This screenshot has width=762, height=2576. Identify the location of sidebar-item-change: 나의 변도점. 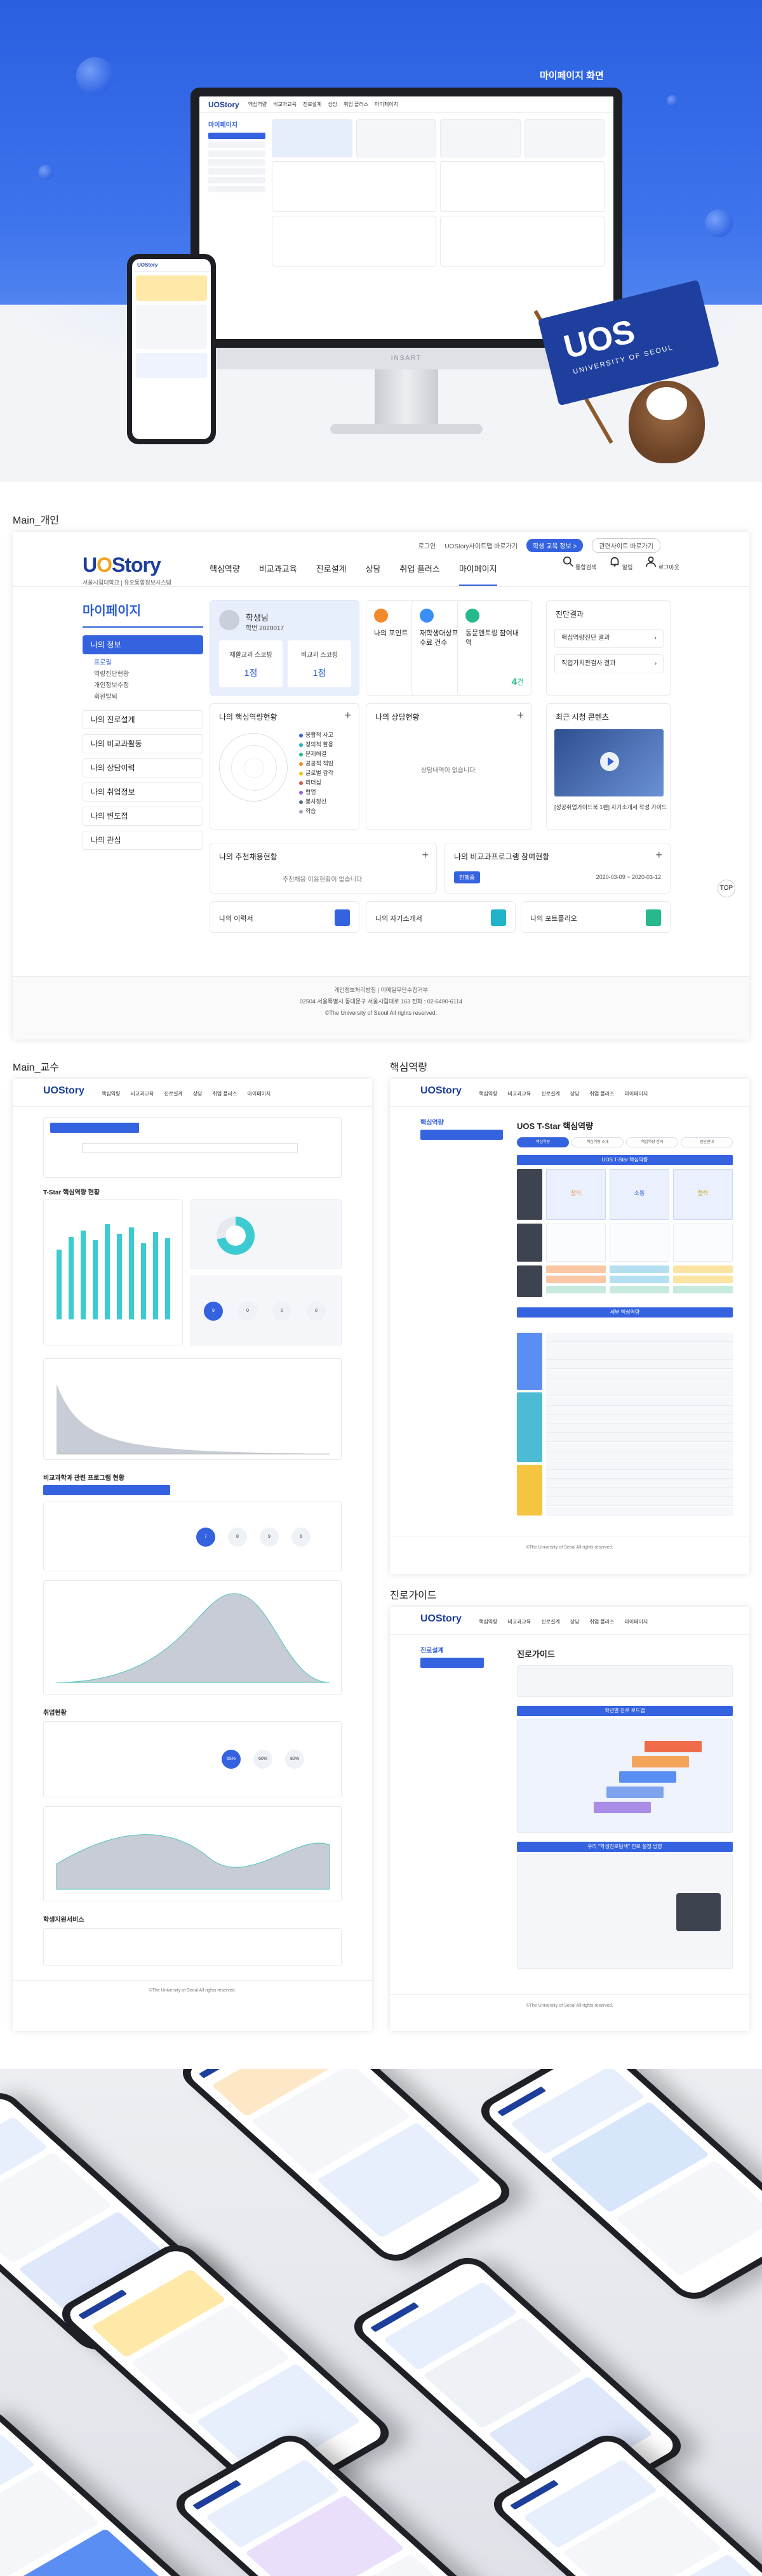
(143, 817).